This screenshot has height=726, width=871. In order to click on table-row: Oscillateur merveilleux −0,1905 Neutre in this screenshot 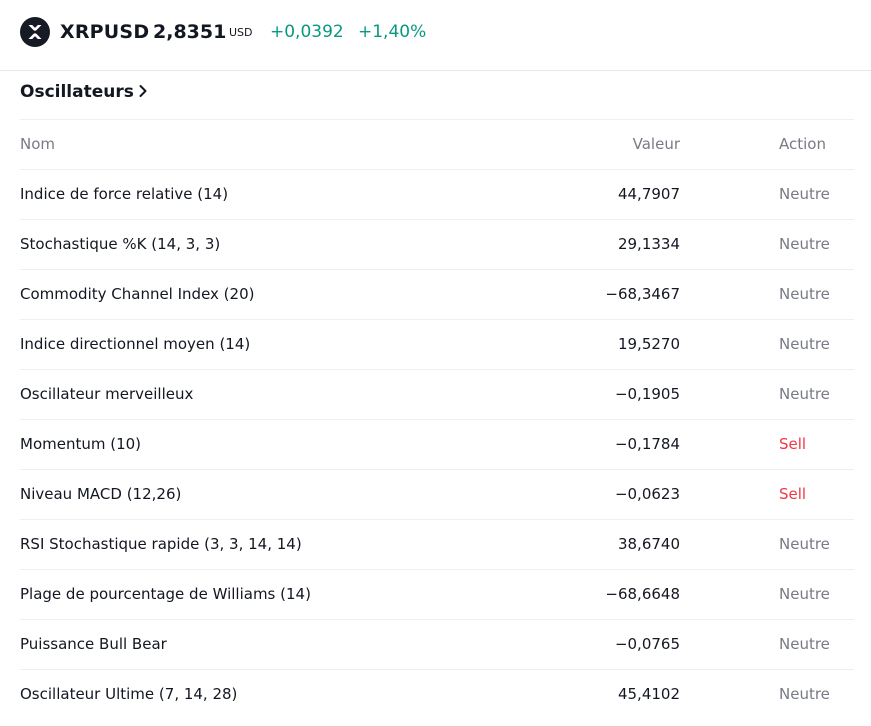, I will do `click(437, 394)`.